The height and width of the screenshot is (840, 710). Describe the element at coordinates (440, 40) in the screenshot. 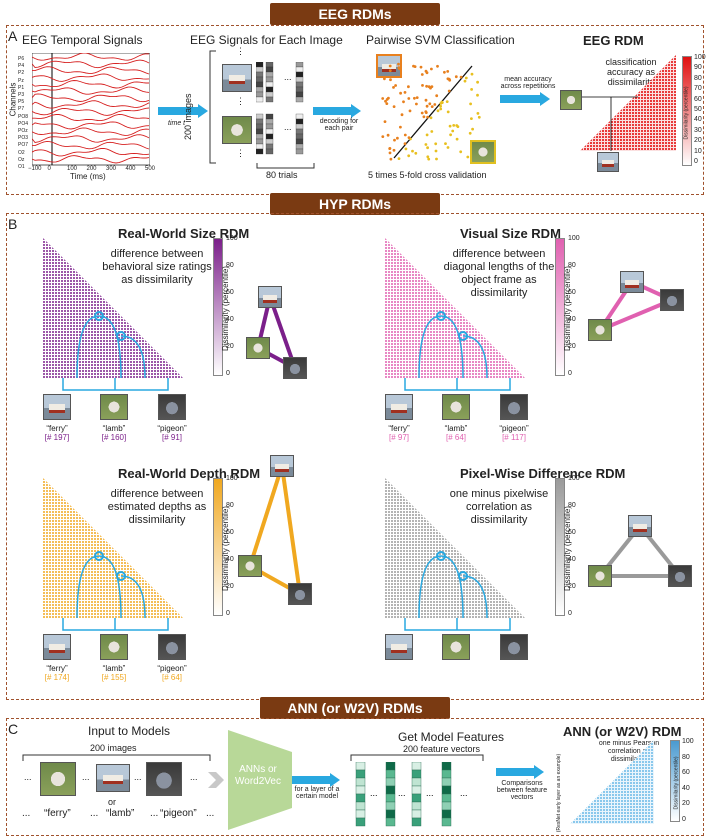

I see `svm-title: Pairwise SVM Classification` at that location.